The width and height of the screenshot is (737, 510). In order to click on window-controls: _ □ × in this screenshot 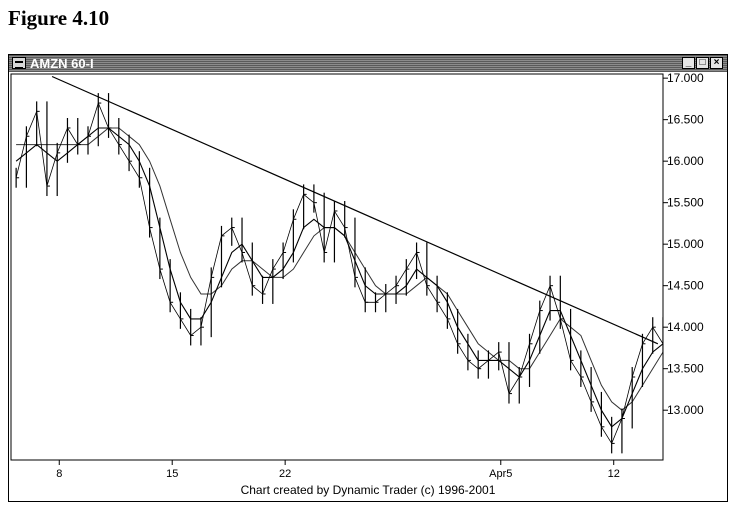, I will do `click(702, 63)`.